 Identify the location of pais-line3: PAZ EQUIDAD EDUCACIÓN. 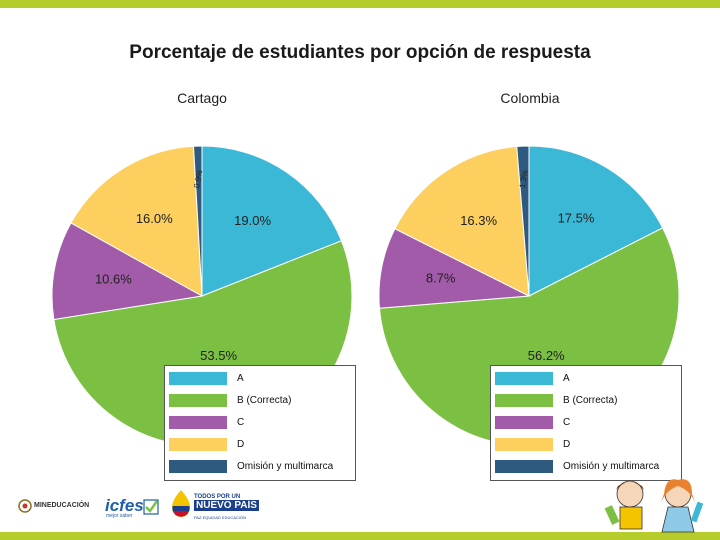
(220, 517).